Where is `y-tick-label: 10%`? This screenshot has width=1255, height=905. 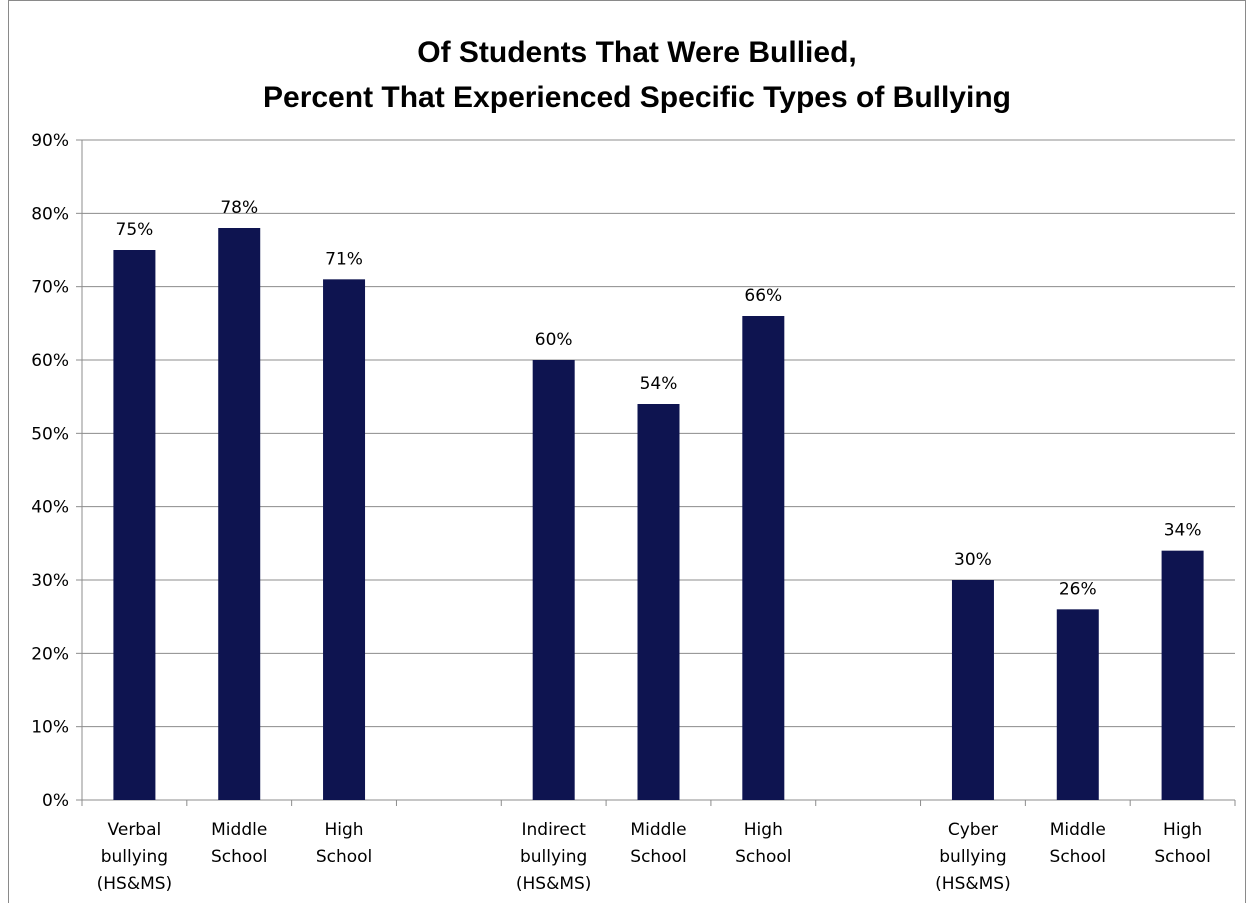
y-tick-label: 10% is located at coordinates (50, 728).